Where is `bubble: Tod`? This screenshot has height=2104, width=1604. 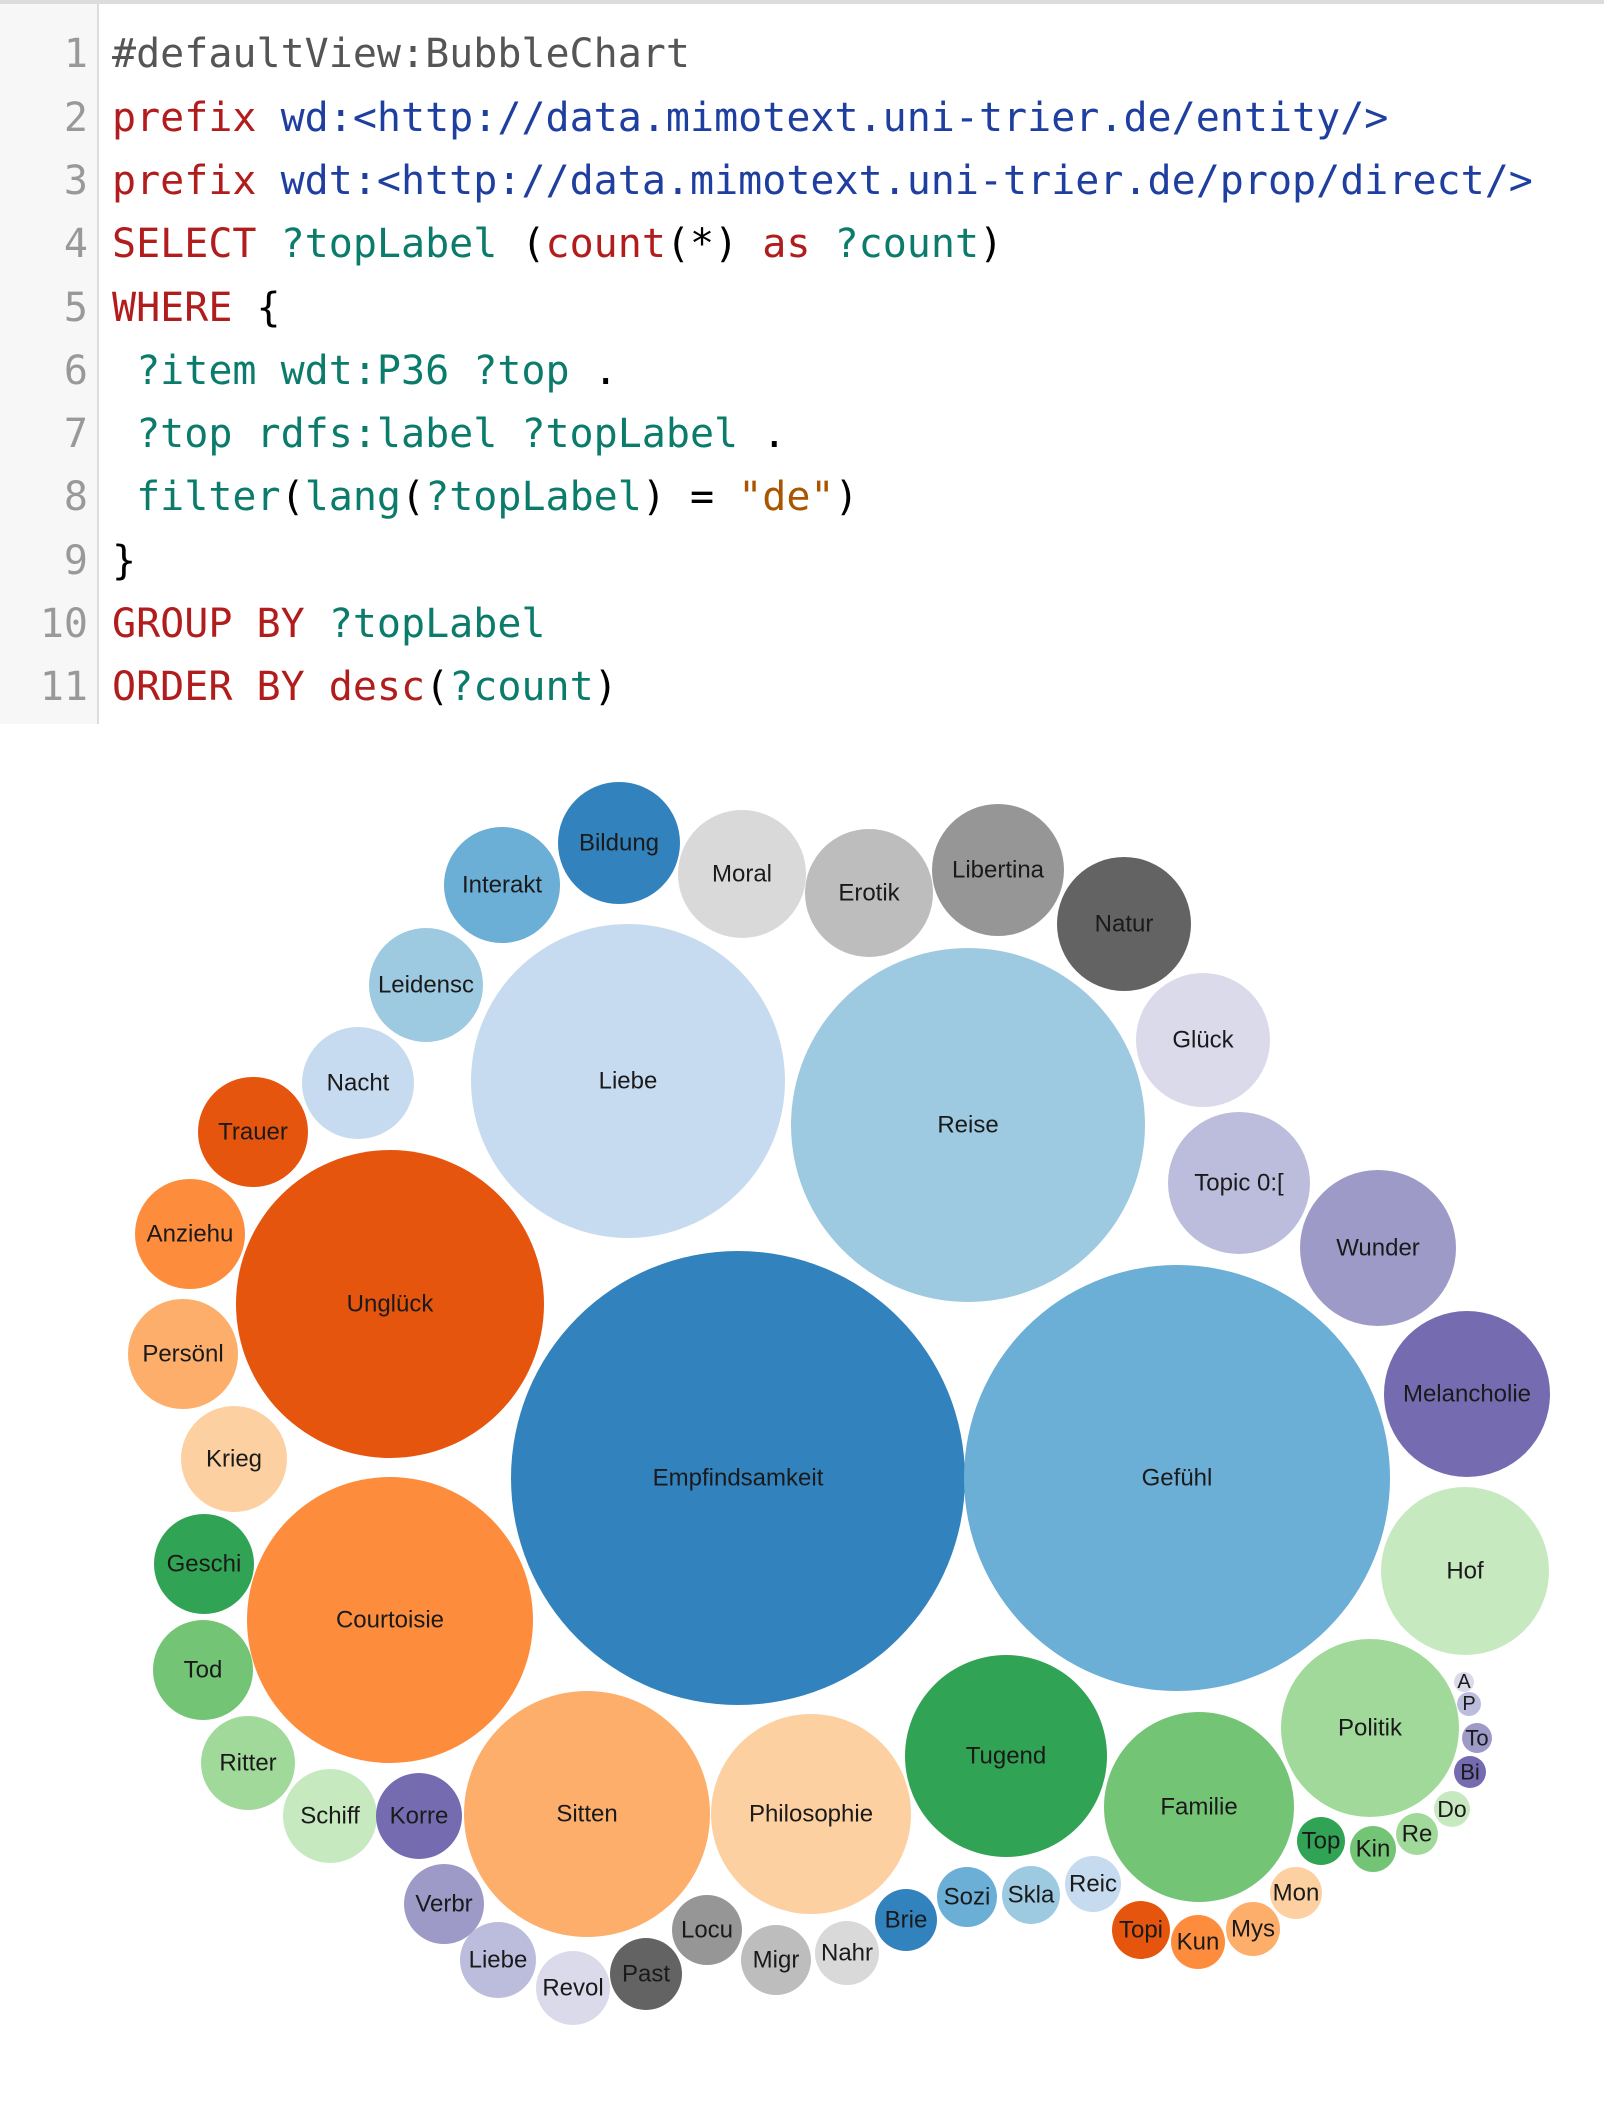
bubble: Tod is located at coordinates (203, 1670).